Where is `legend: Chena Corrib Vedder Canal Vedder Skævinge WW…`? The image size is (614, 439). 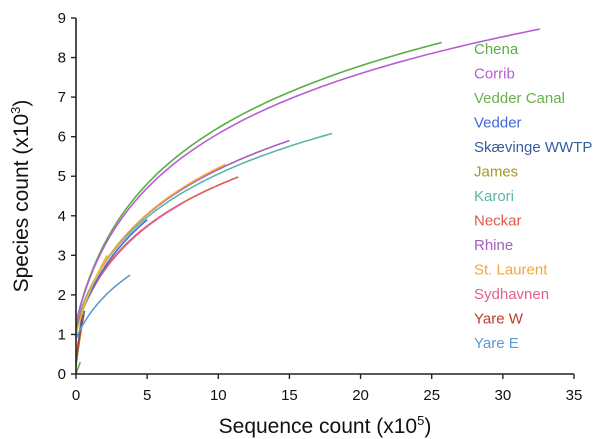
legend: Chena Corrib Vedder Canal Vedder Skævinge WW… is located at coordinates (533, 196).